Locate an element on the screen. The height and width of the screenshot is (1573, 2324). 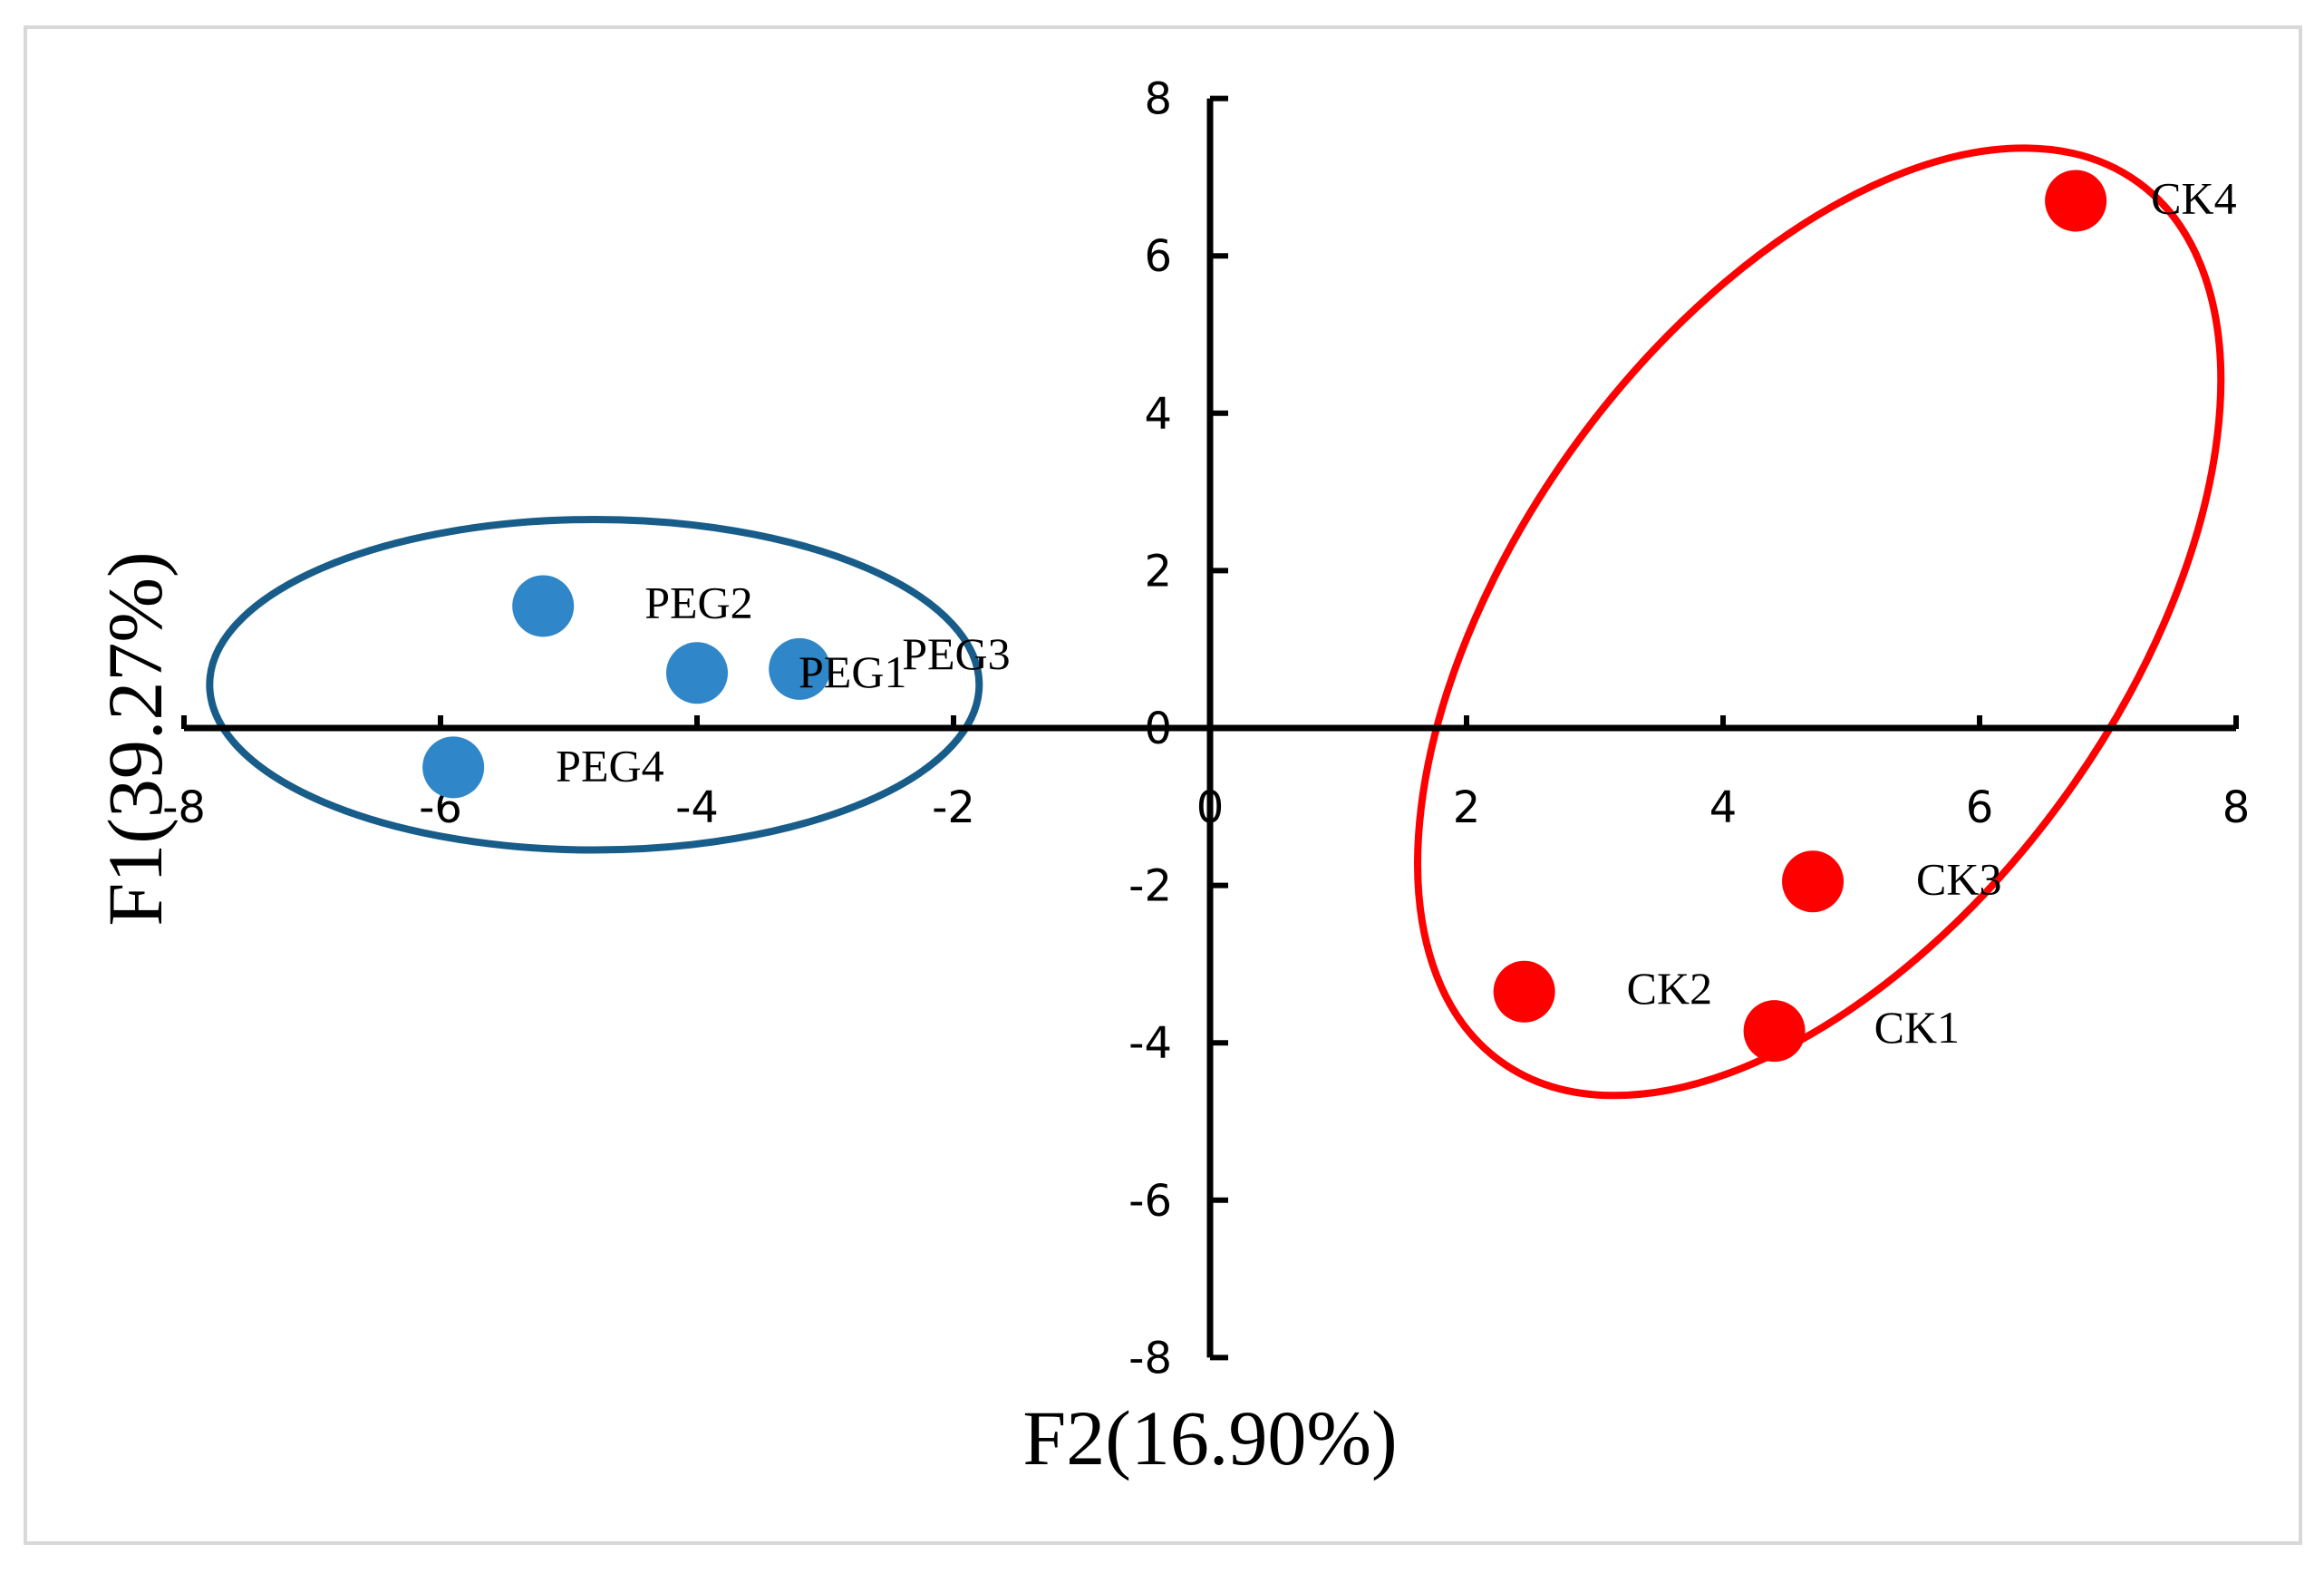
point-ck1 is located at coordinates (1774, 1031).